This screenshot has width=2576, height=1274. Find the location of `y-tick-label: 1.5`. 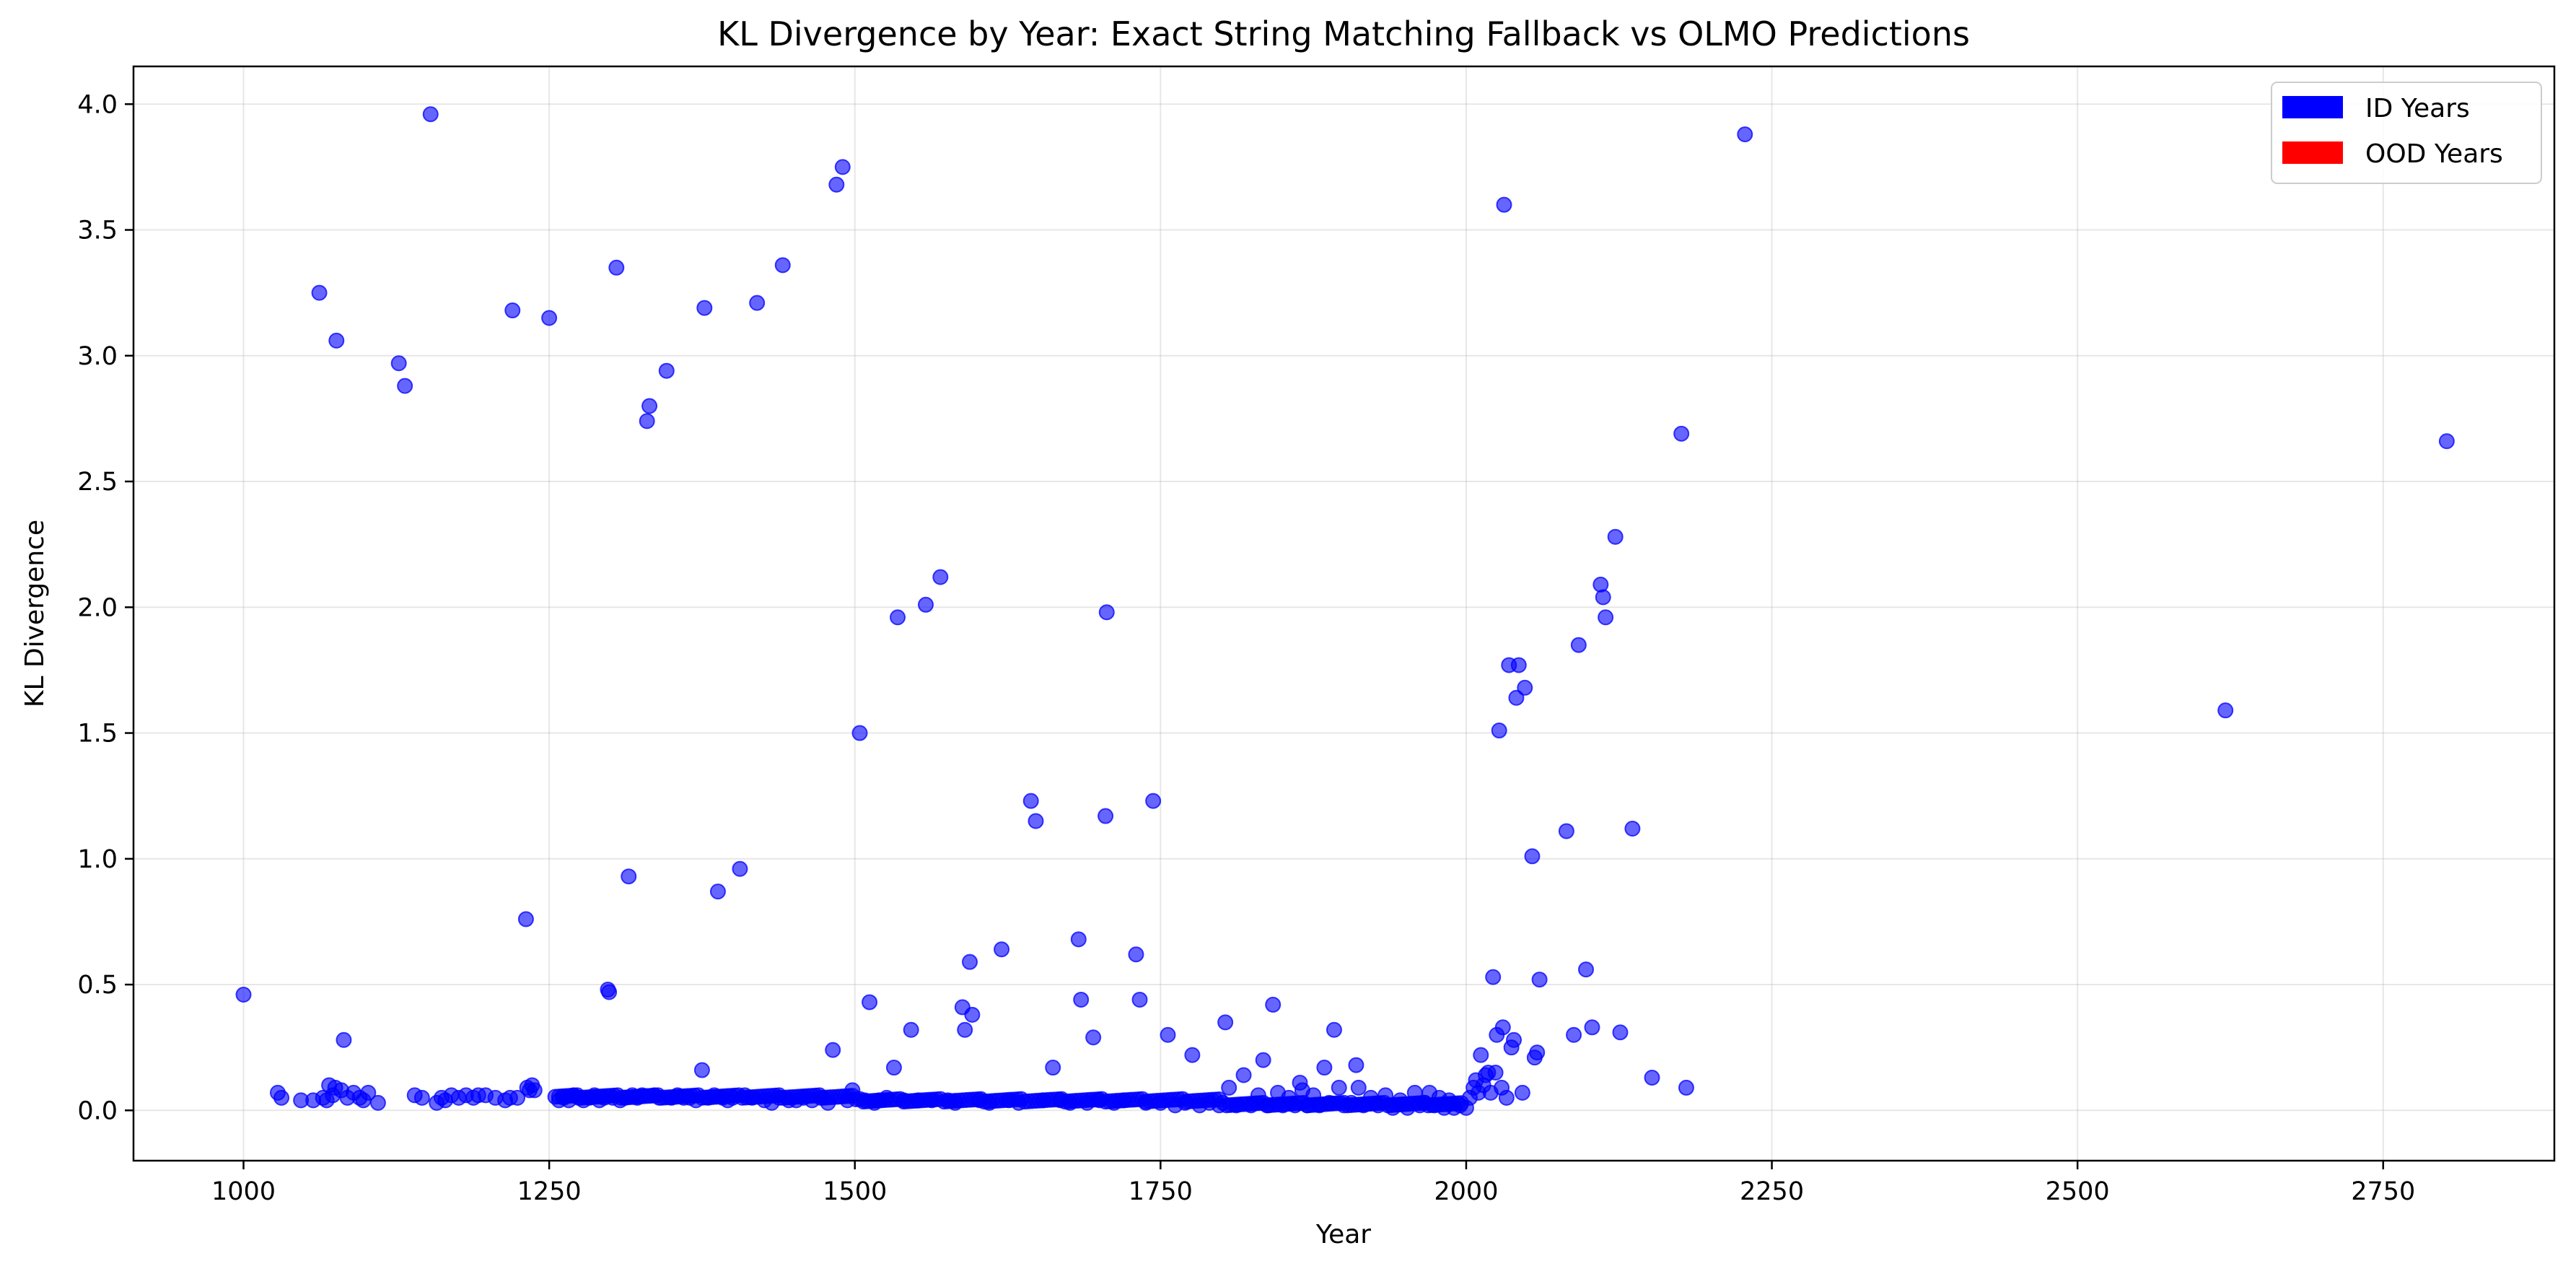

y-tick-label: 1.5 is located at coordinates (97, 734).